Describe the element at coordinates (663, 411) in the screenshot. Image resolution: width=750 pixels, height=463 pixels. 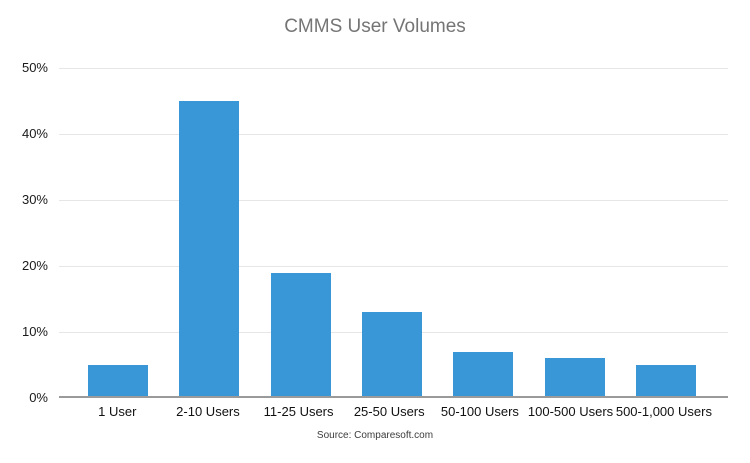
I see `x-axis-label: 500-1,000 Users` at that location.